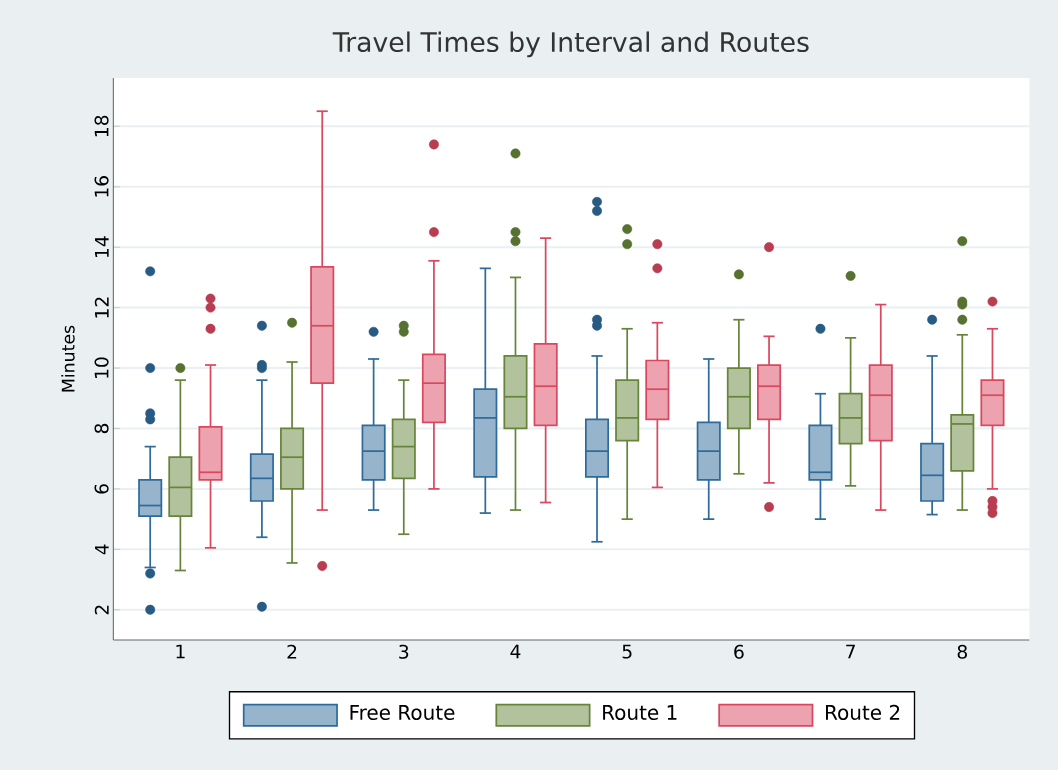 Image resolution: width=1058 pixels, height=770 pixels. What do you see at coordinates (101, 489) in the screenshot?
I see `y-tick-label: 6` at bounding box center [101, 489].